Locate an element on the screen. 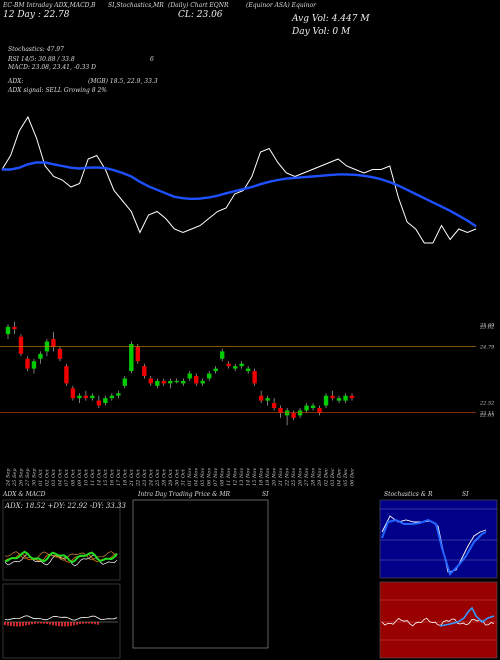  date-tick-label: 16 Oct is located at coordinates (112, 477).